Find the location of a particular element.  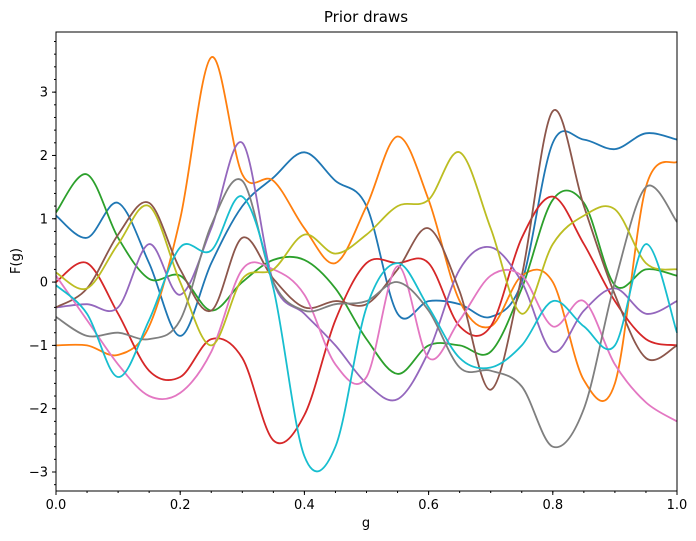

y-tick-label: −3 is located at coordinates (38, 473).